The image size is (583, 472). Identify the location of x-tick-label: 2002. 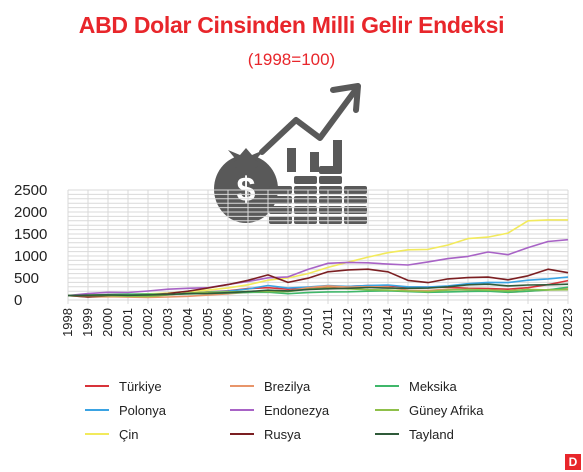
(147, 322).